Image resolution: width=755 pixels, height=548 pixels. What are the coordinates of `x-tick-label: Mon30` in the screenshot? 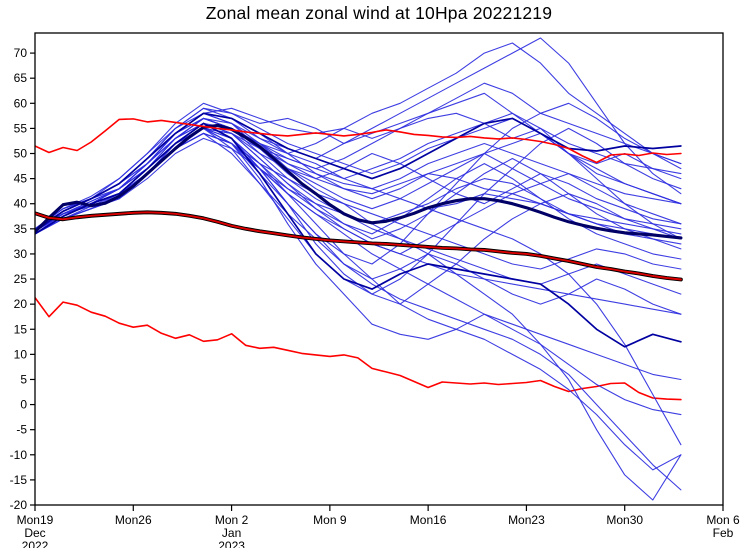 It's located at (624, 520).